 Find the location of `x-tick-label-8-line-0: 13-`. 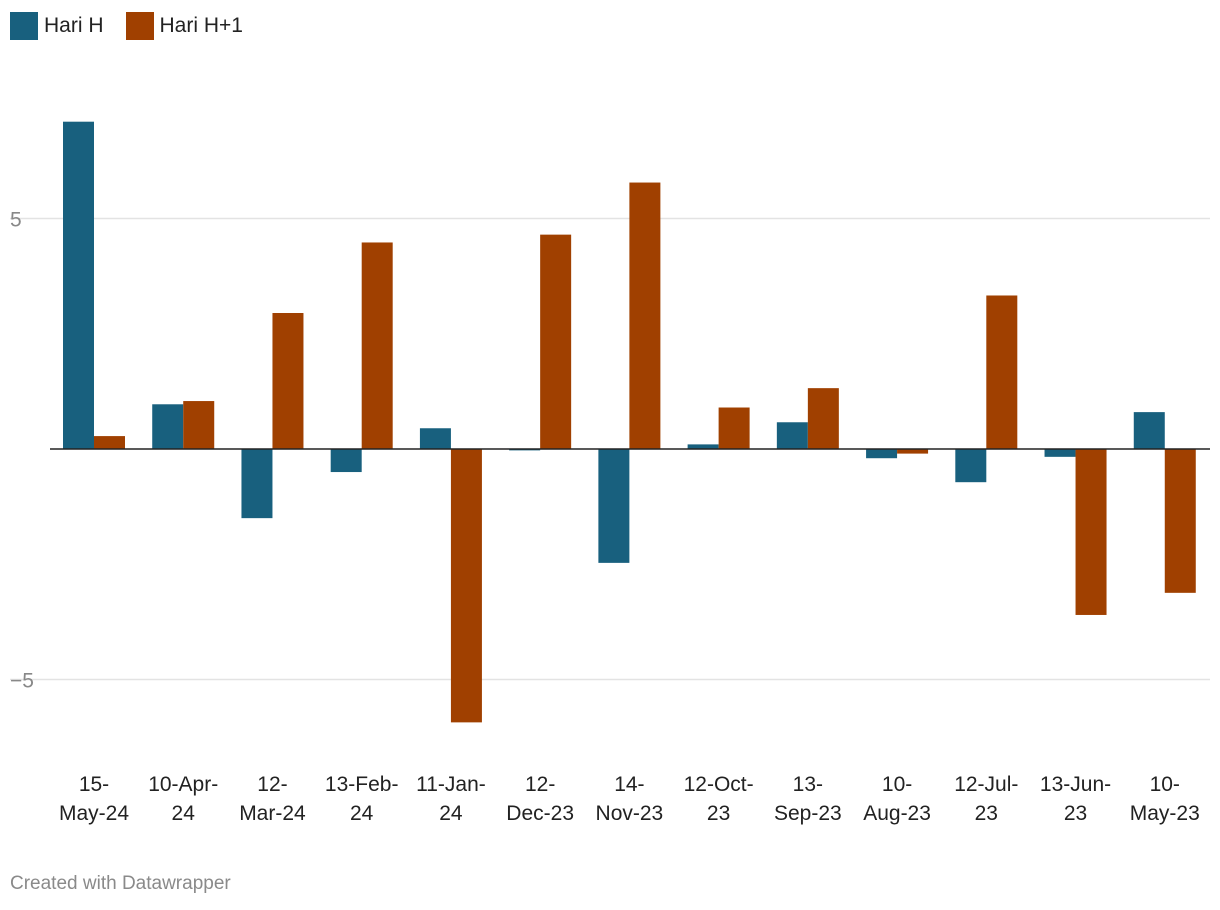

x-tick-label-8-line-0: 13- is located at coordinates (808, 784).